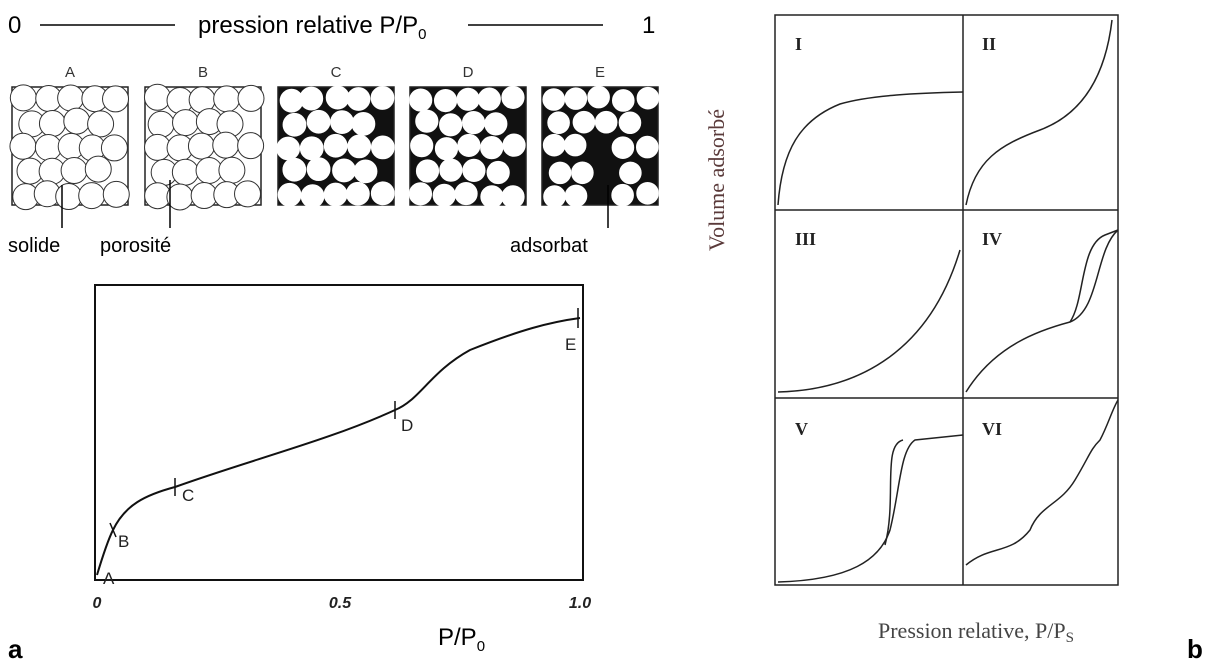 The height and width of the screenshot is (660, 1215). What do you see at coordinates (549, 246) in the screenshot?
I see `callout-label: adsorbat` at bounding box center [549, 246].